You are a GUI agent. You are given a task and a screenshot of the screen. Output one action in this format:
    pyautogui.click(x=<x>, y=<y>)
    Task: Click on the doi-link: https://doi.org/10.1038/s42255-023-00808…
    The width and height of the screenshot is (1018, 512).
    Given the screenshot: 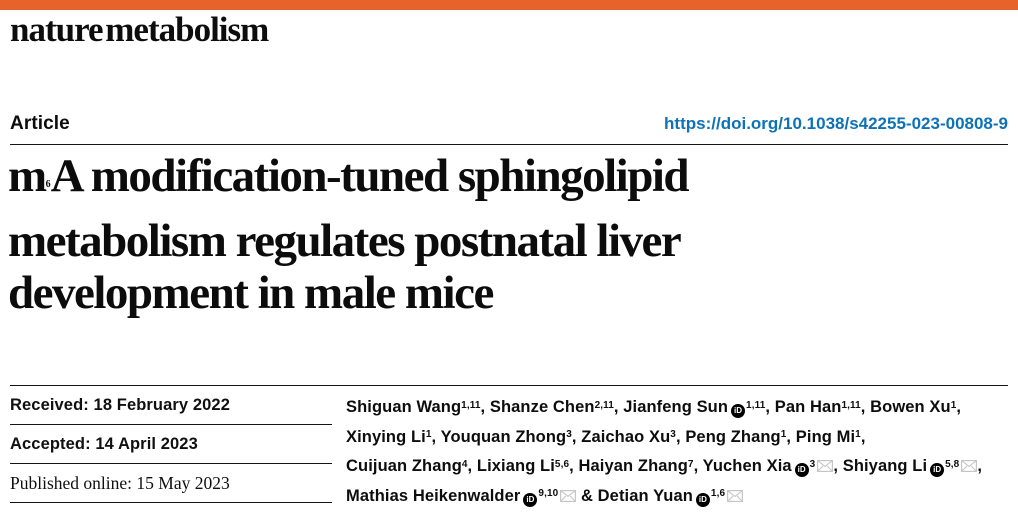 What is the action you would take?
    pyautogui.click(x=836, y=124)
    